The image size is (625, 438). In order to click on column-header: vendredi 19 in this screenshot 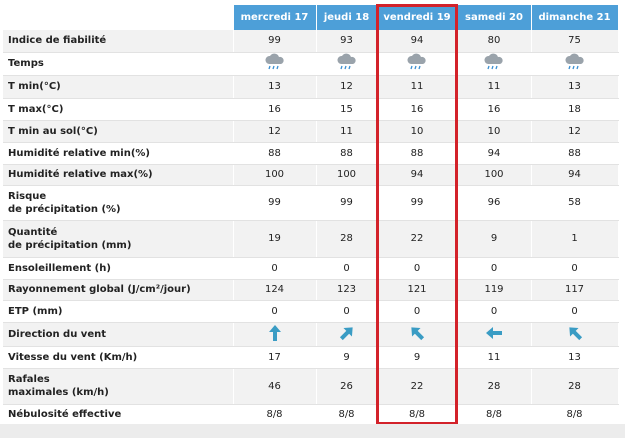, I will do `click(417, 17)`.